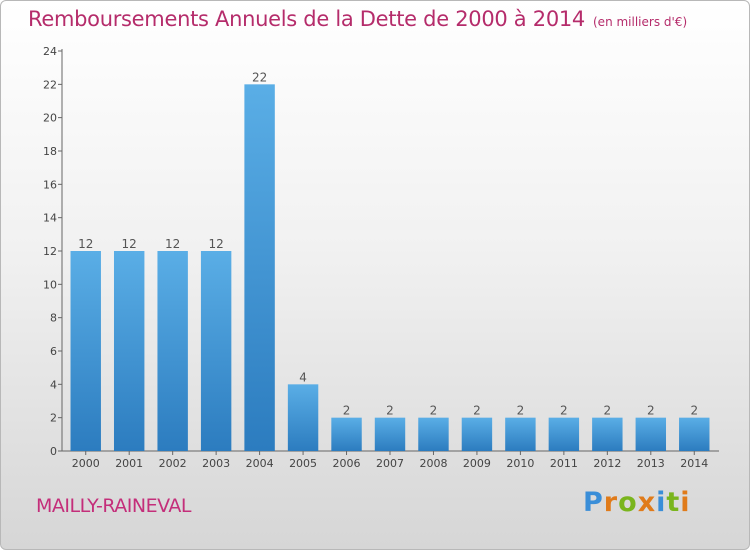 This screenshot has width=750, height=550. Describe the element at coordinates (259, 77) in the screenshot. I see `data-label: 22` at that location.